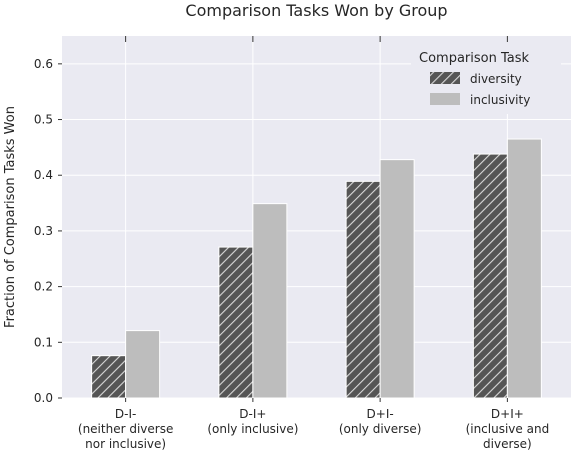  I want to click on y-tick-label: 0.3, so click(43, 231).